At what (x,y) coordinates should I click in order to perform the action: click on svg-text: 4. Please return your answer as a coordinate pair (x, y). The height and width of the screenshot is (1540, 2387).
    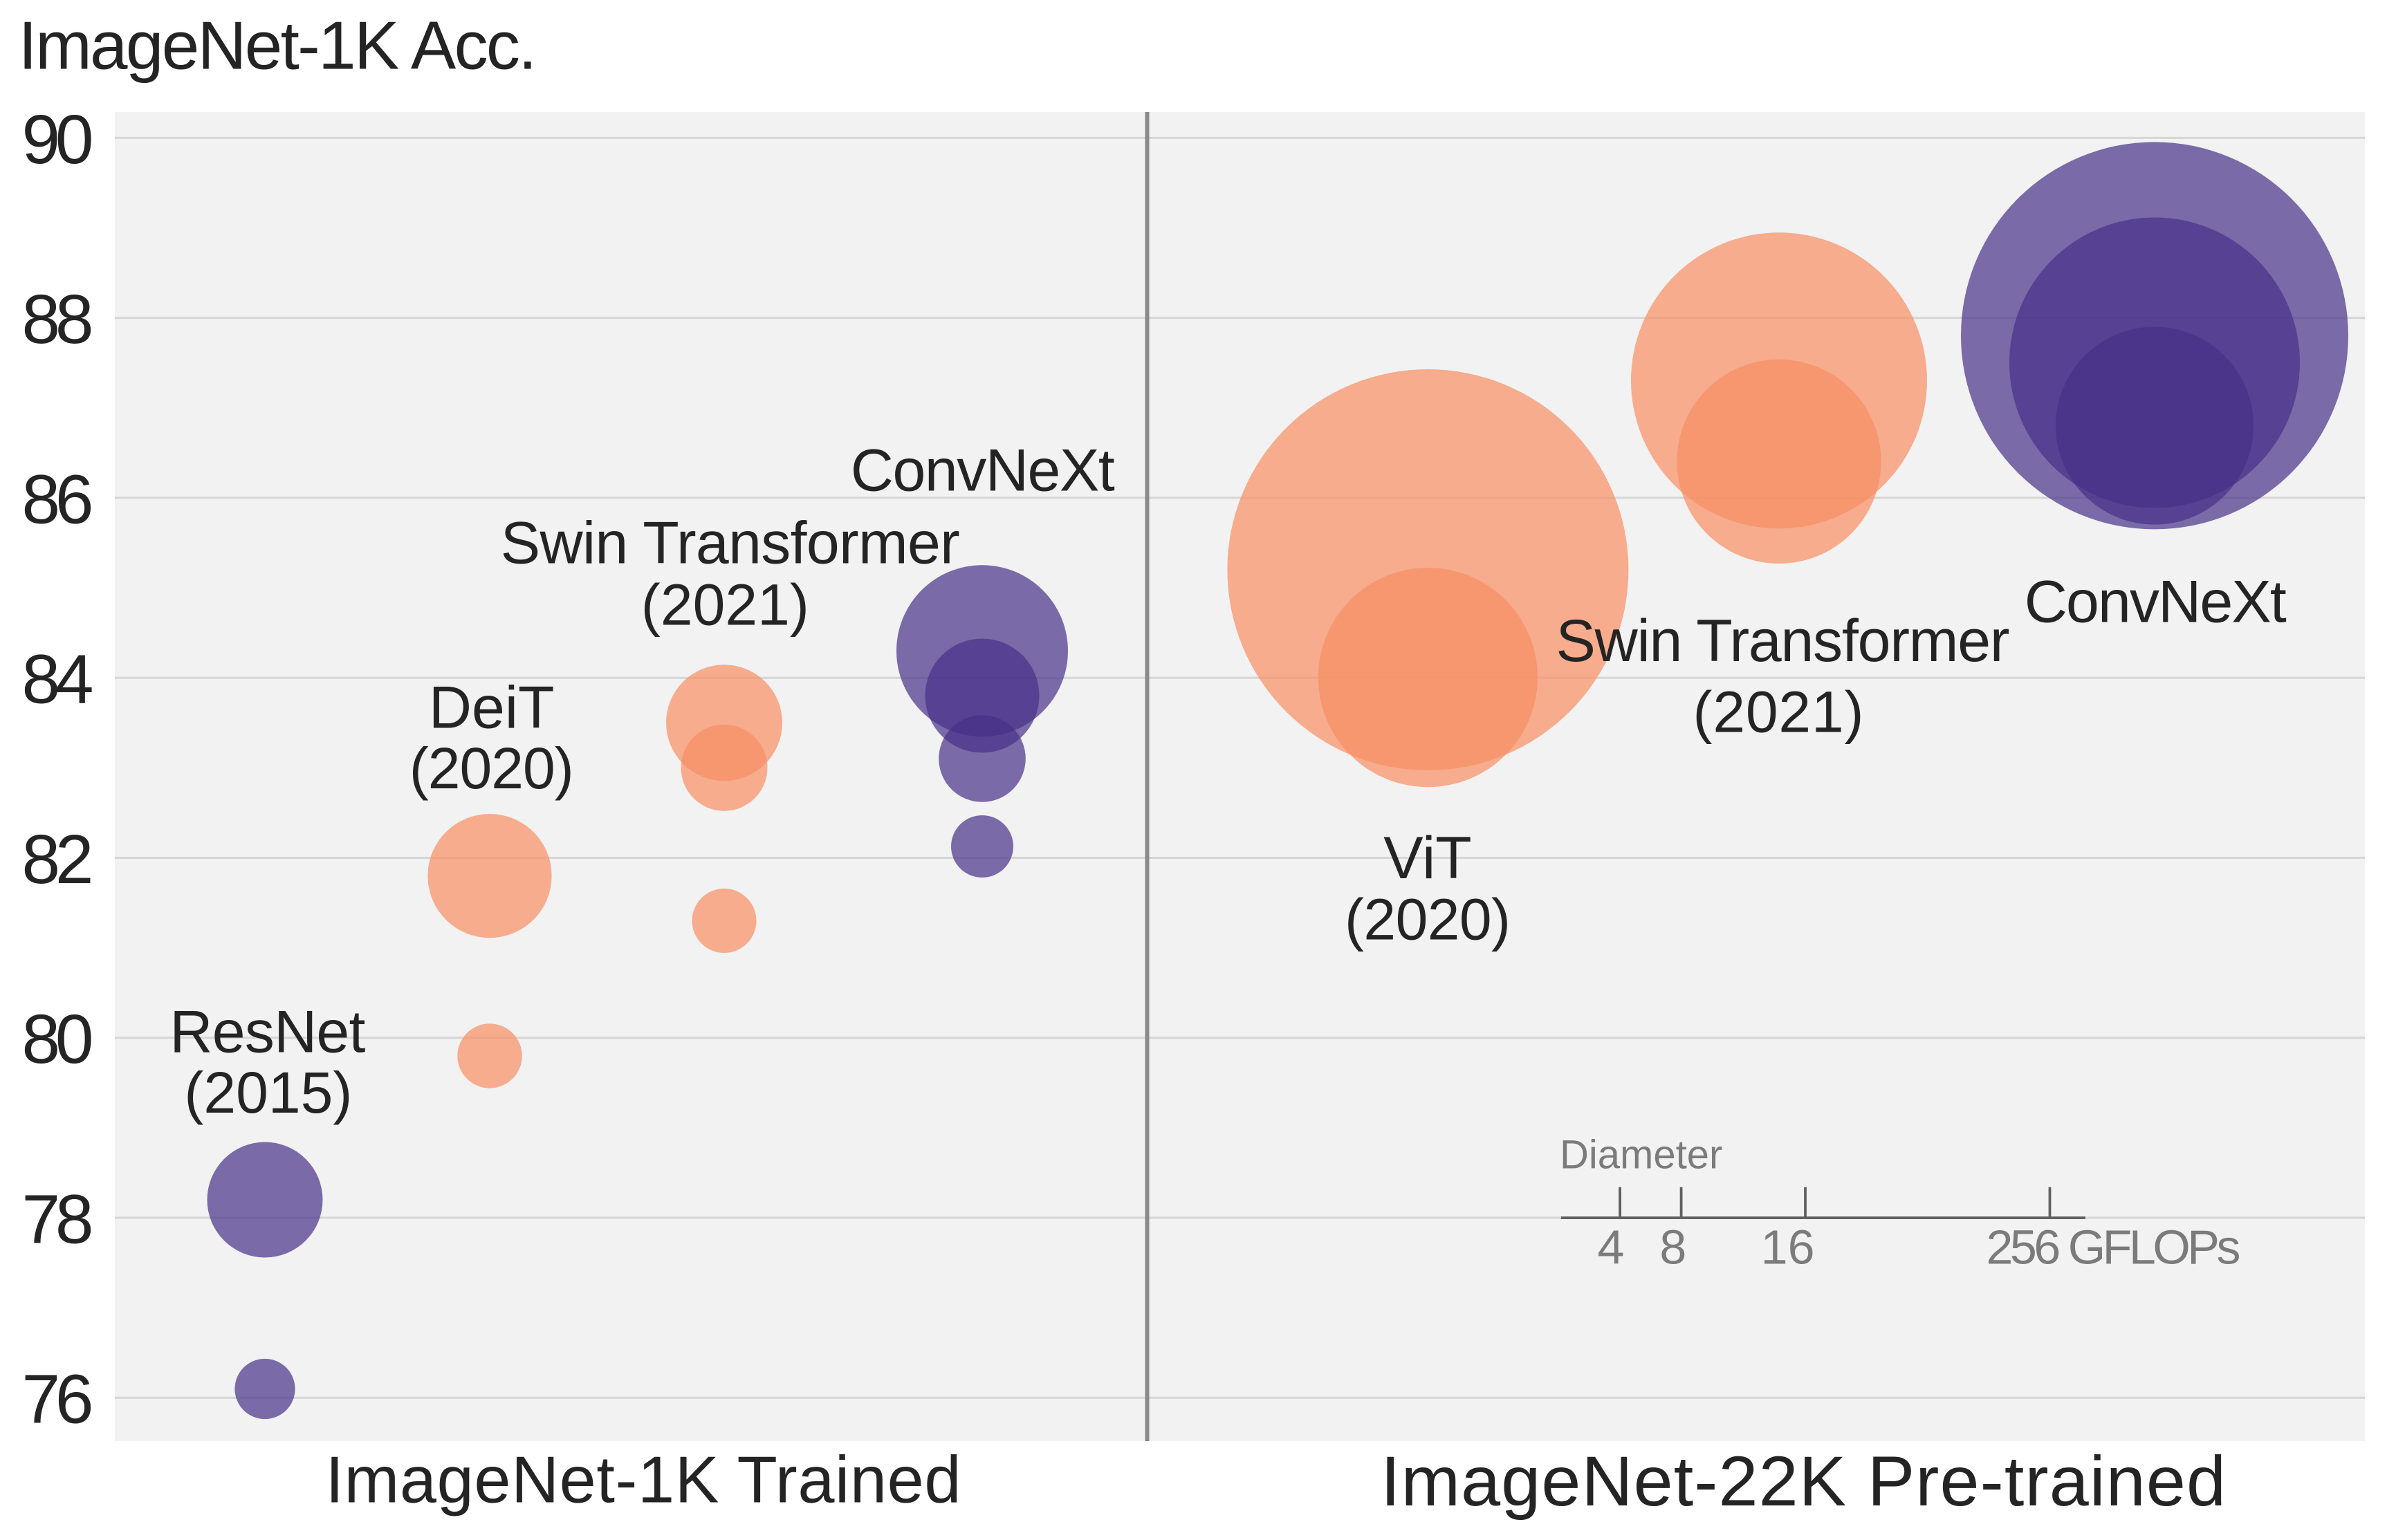
    Looking at the image, I should click on (1612, 1247).